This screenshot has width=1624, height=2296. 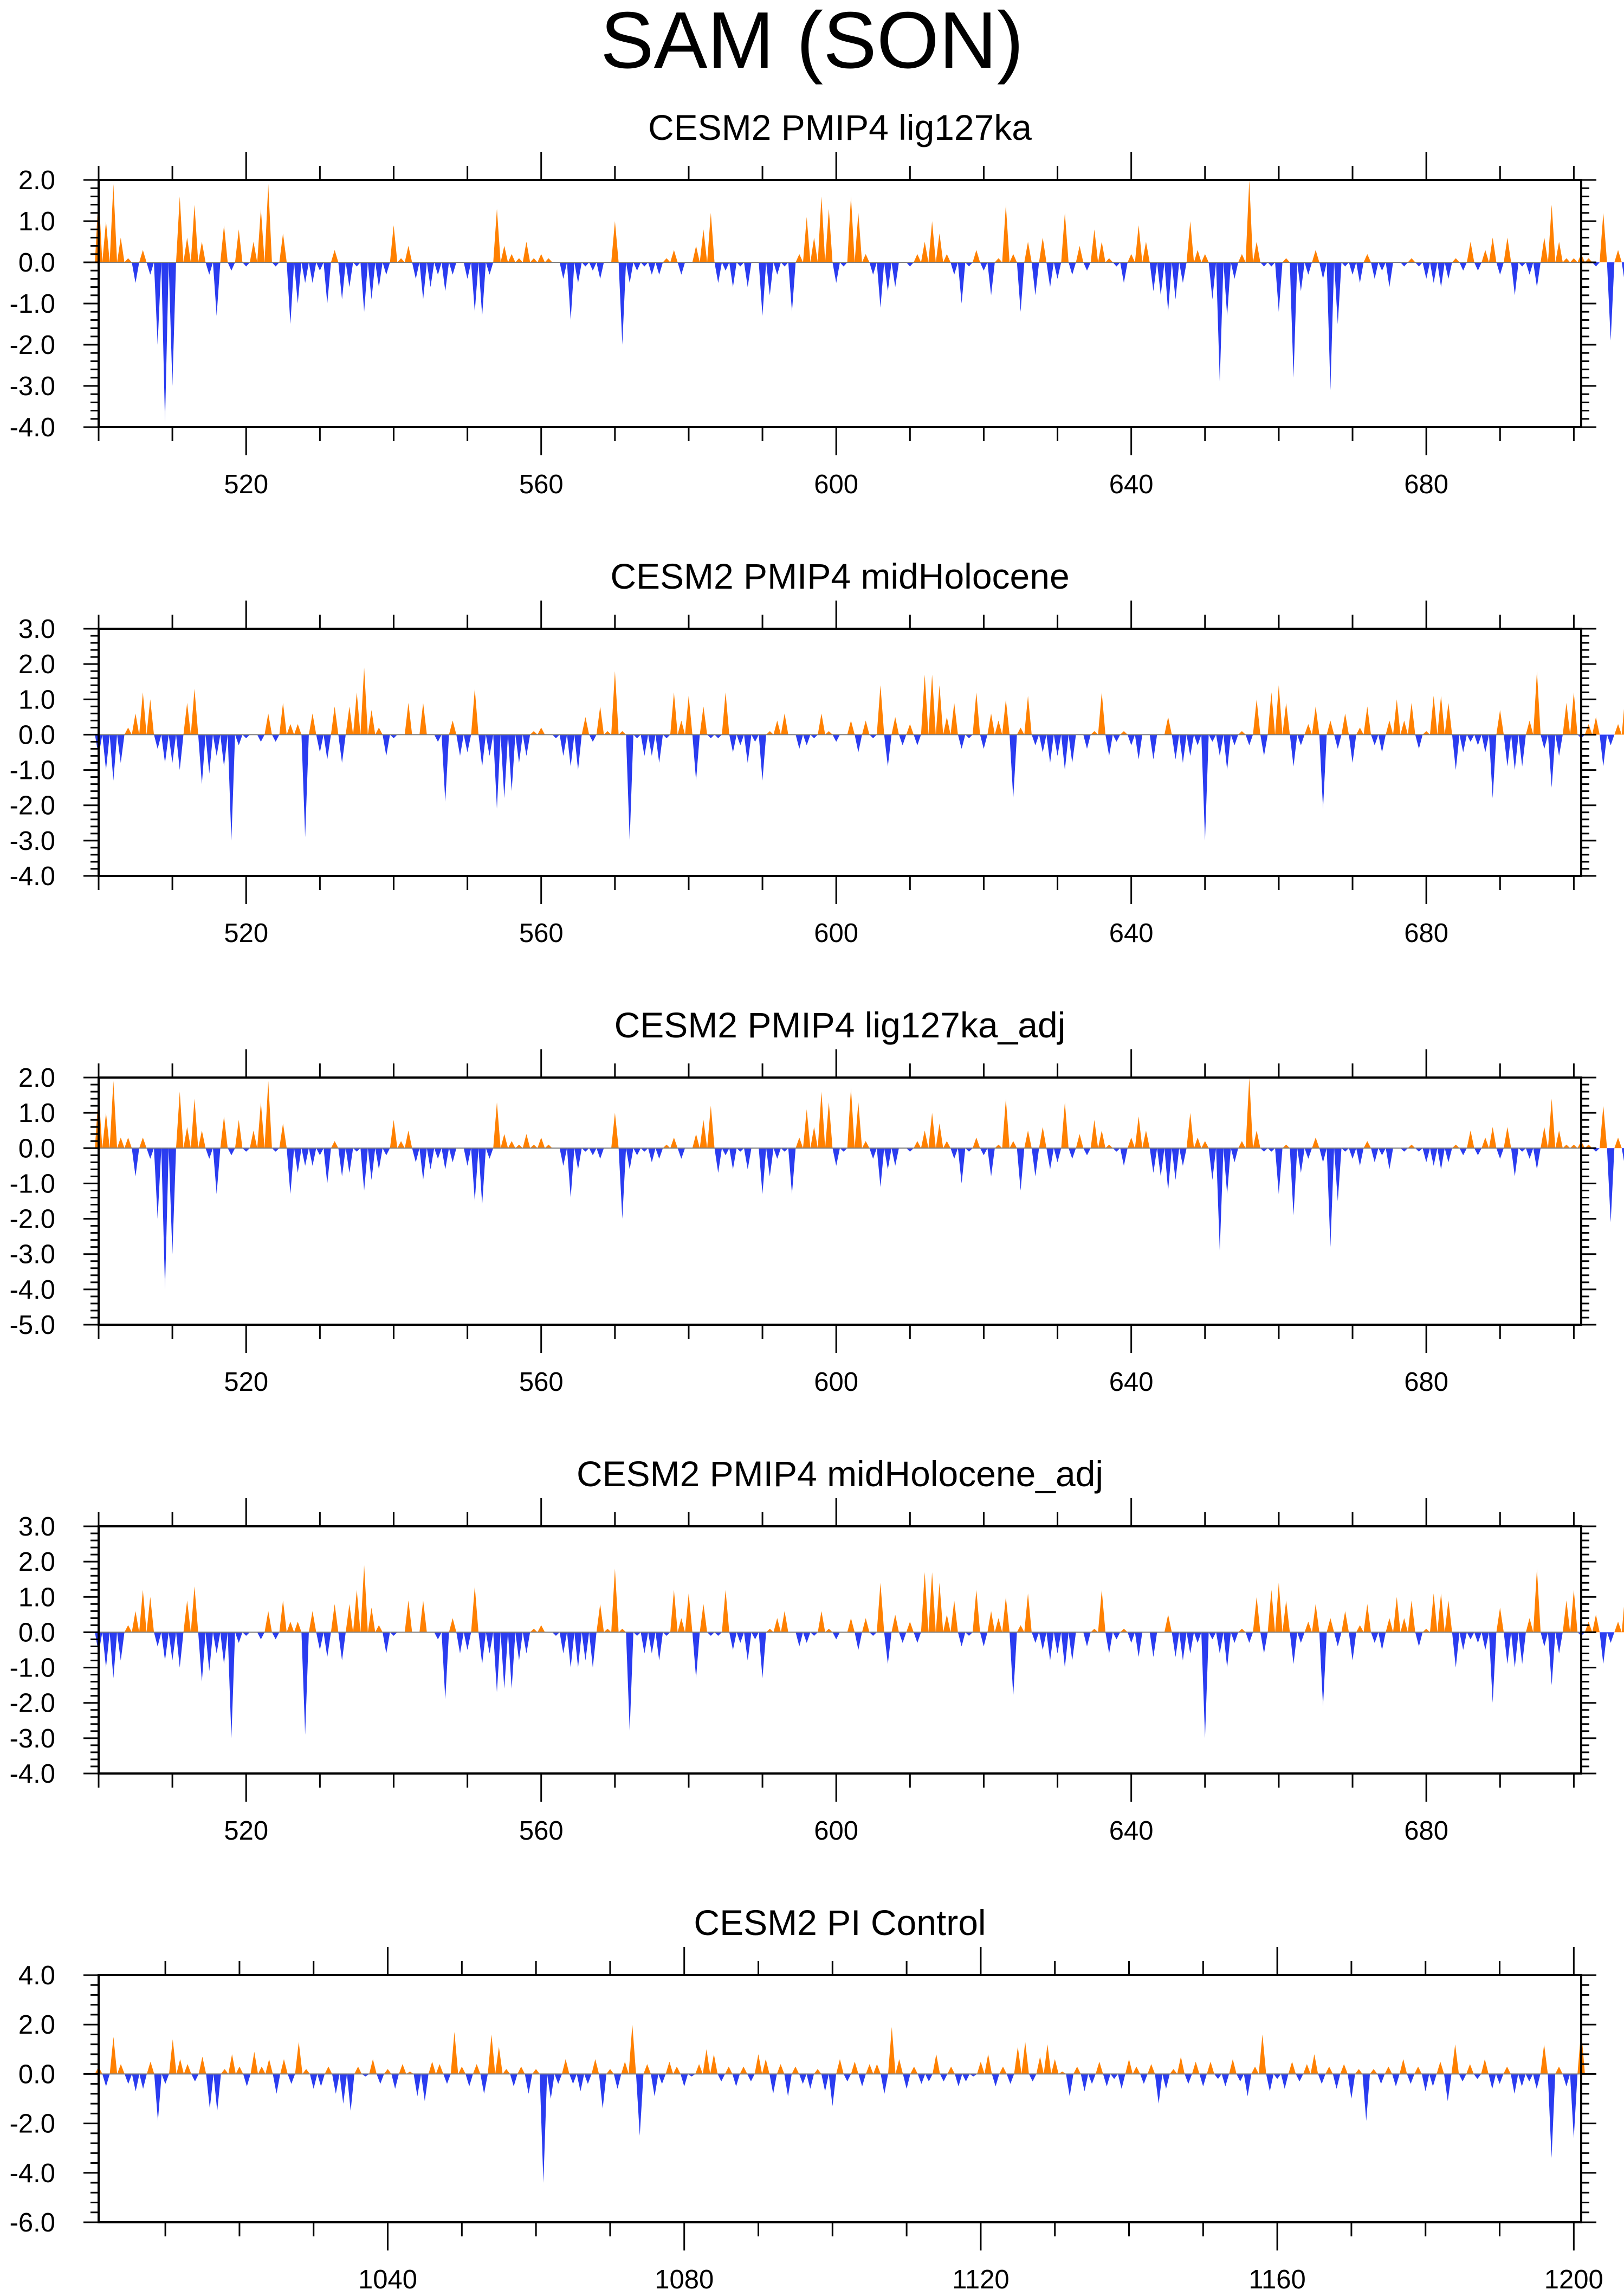 I want to click on x-tick-label: 600, so click(x=836, y=1382).